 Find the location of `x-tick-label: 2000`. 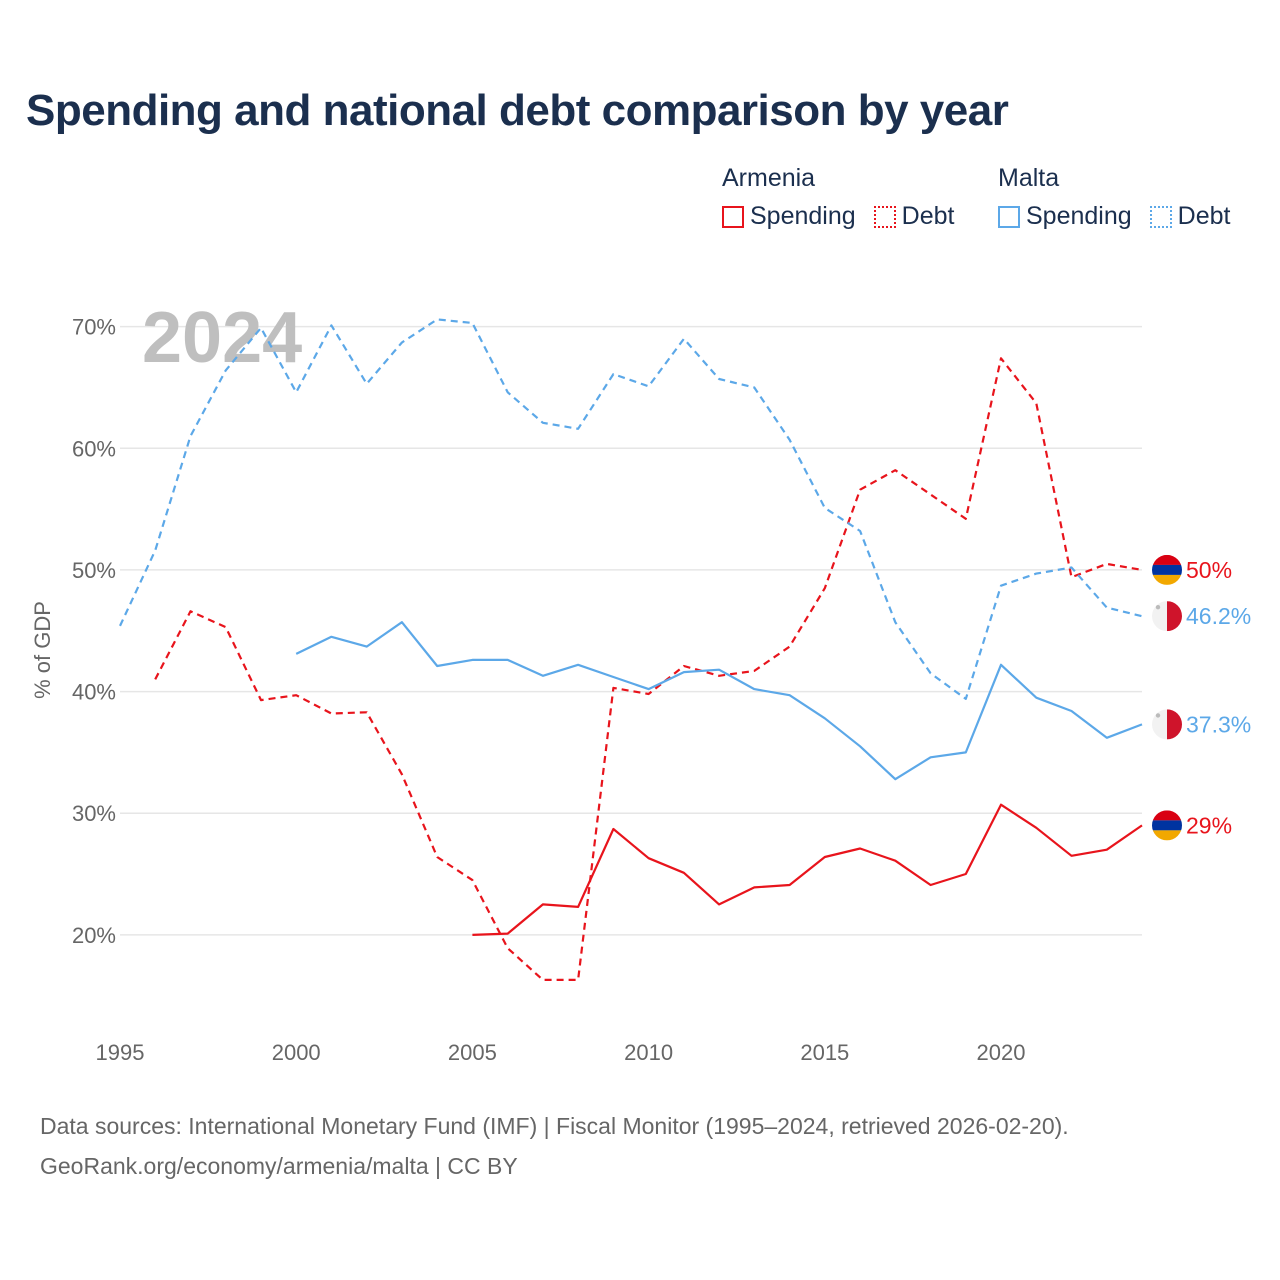

x-tick-label: 2000 is located at coordinates (296, 1052).